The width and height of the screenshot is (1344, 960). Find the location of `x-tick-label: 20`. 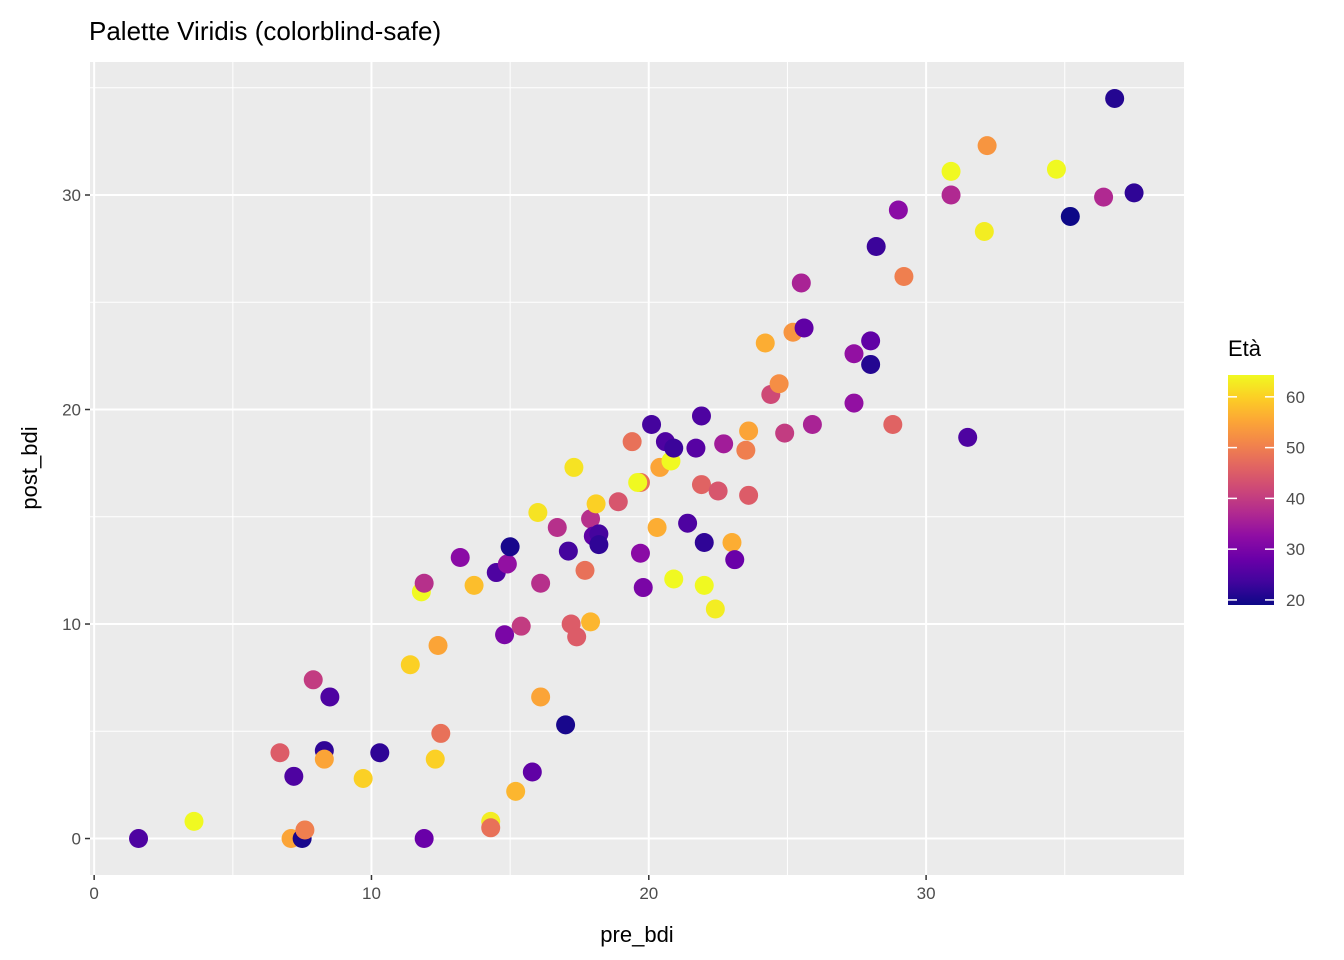

x-tick-label: 20 is located at coordinates (648, 893).